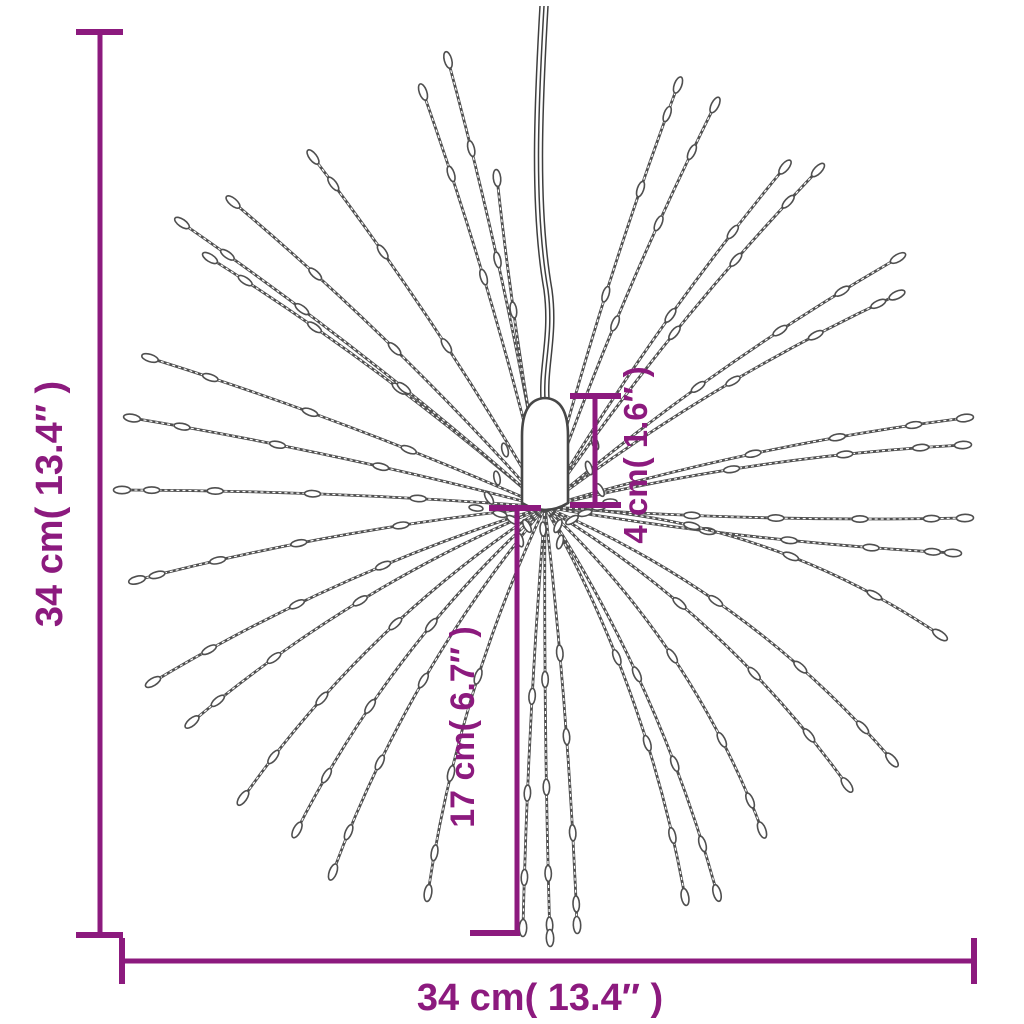  I want to click on bulb-drop-dimension: 4 cm( 1.6″ ), so click(612, 455).